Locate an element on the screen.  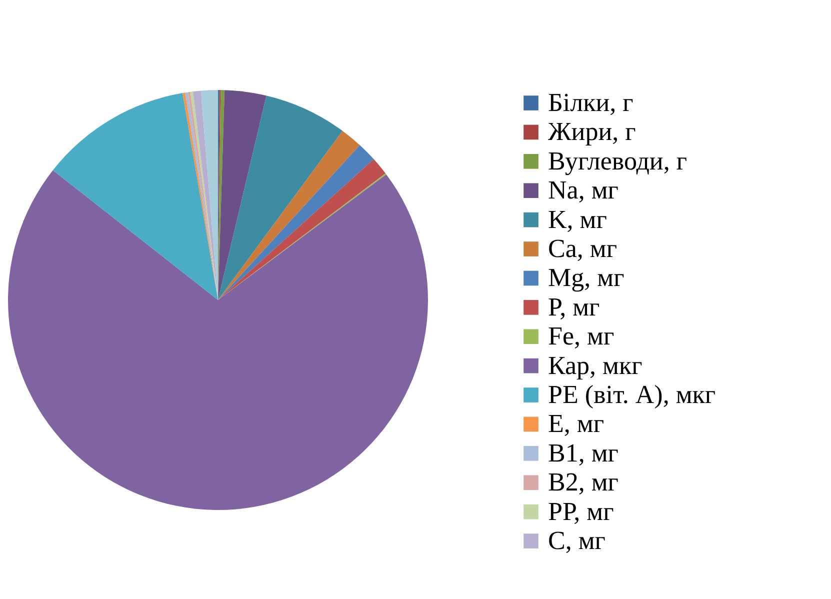
legend-label: Ca, мг is located at coordinates (582, 248).